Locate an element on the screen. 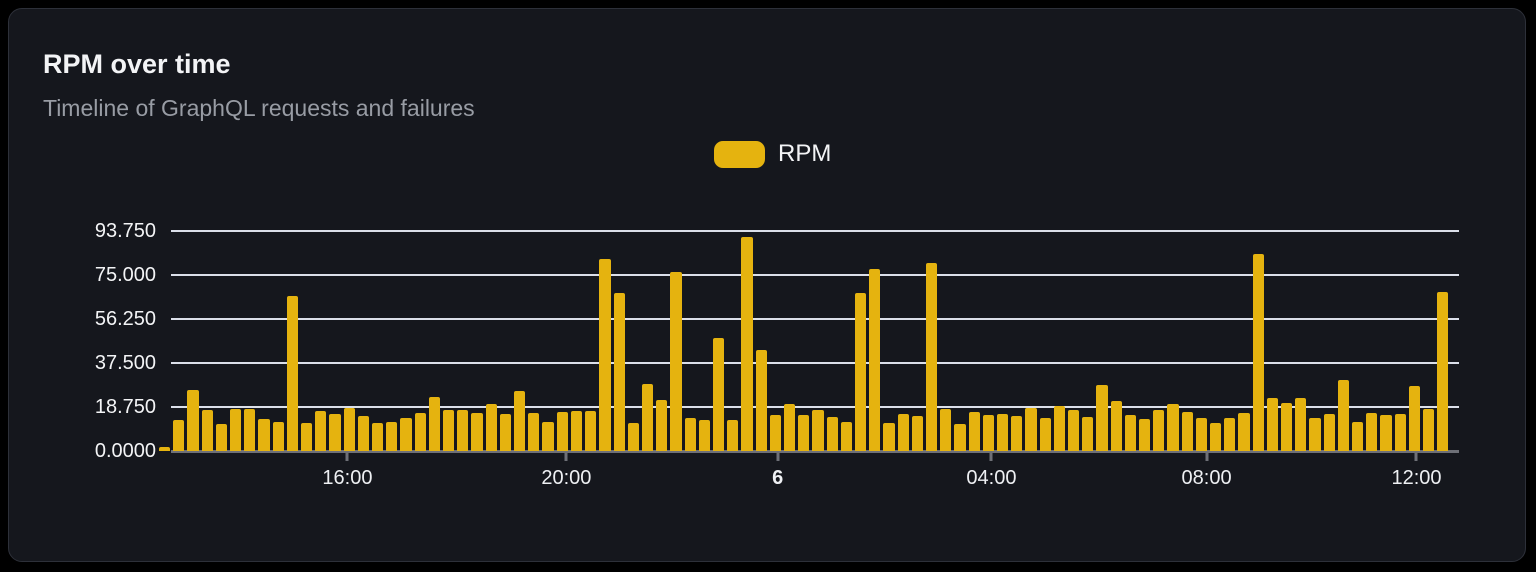 Image resolution: width=1536 pixels, height=572 pixels. legend-item-rpm: RPM is located at coordinates (772, 154).